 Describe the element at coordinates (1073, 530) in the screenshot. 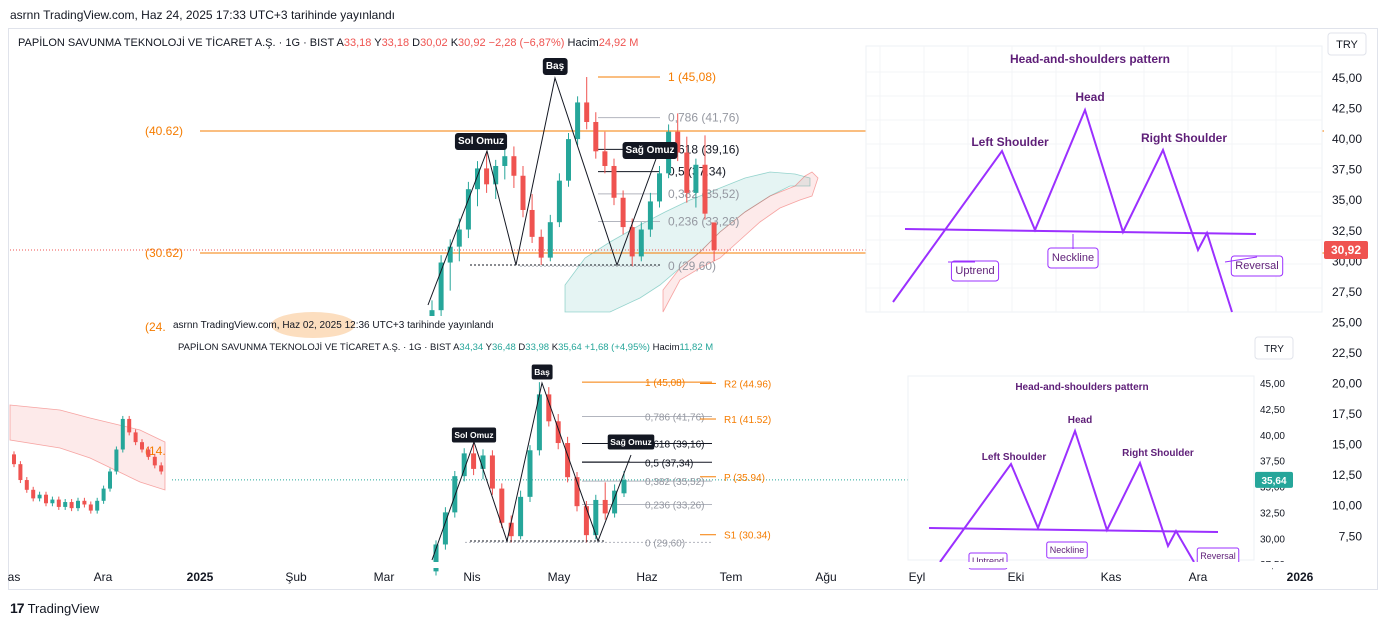

I see `inset-diagram-neckline` at that location.